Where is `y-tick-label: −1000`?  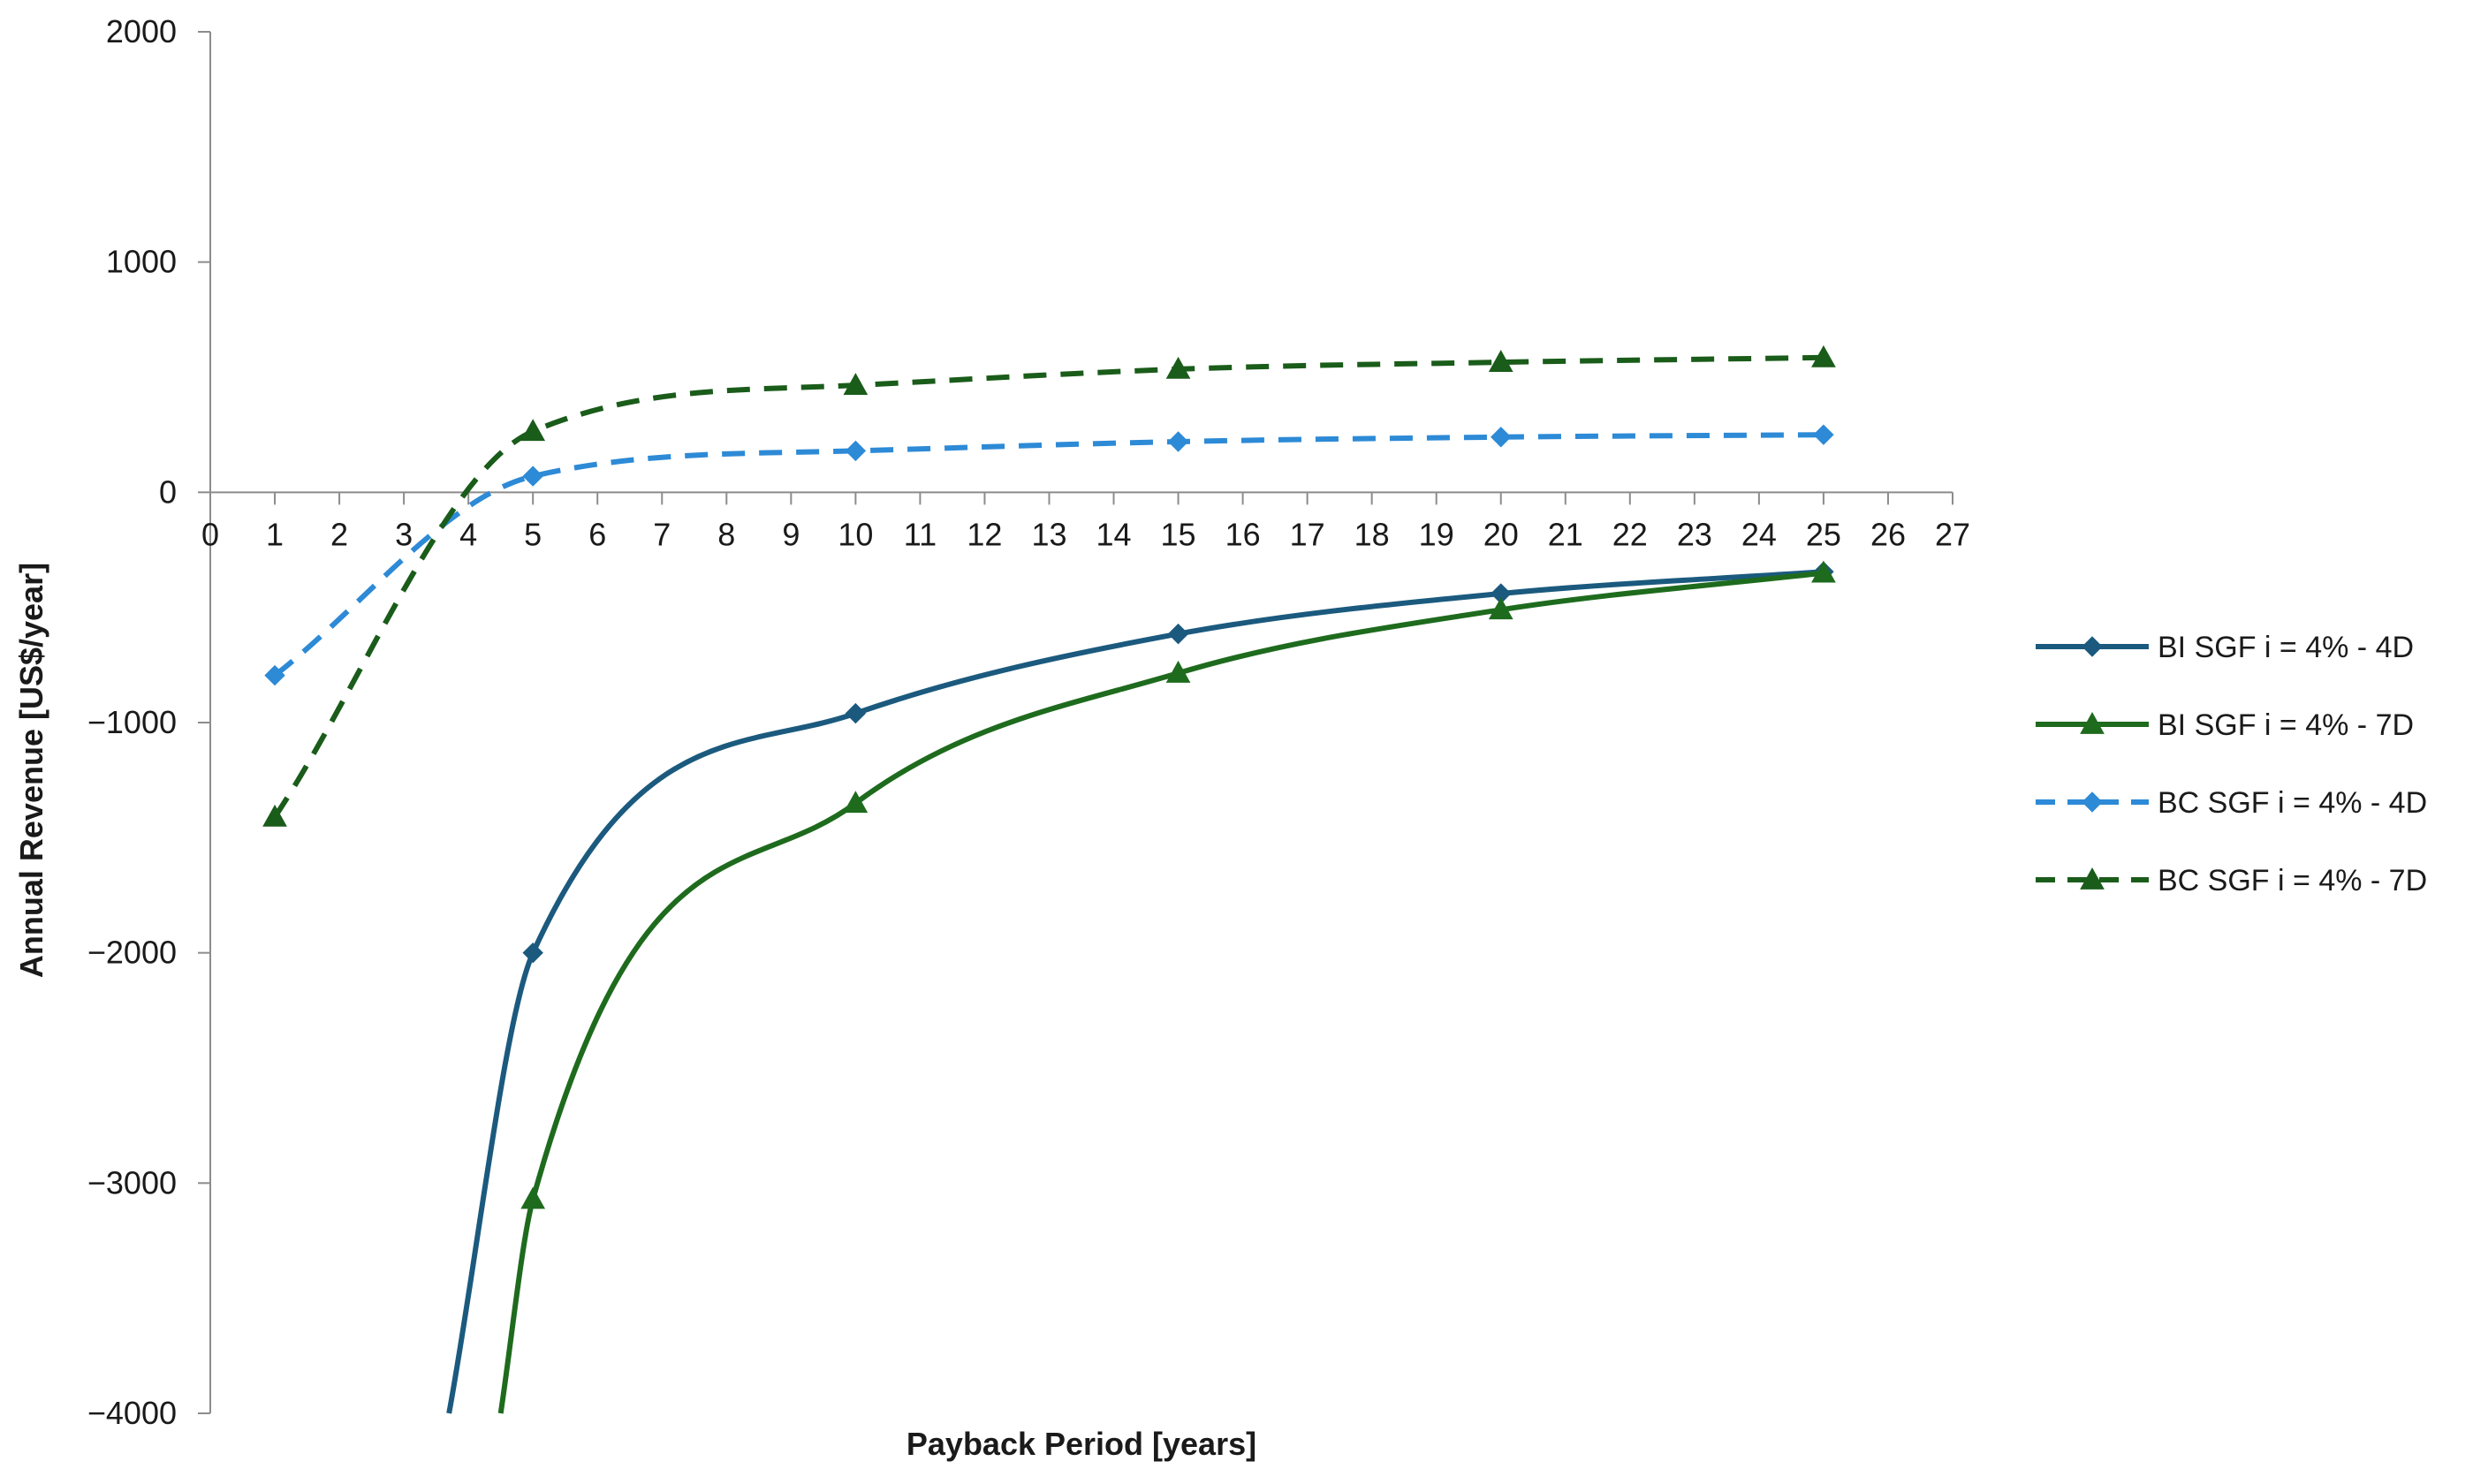
y-tick-label: −1000 is located at coordinates (132, 722).